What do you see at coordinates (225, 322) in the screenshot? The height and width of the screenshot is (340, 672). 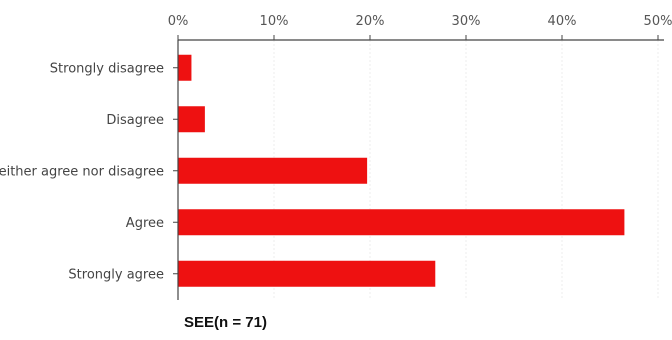 I see `chart-caption: SEE(n = 71)` at bounding box center [225, 322].